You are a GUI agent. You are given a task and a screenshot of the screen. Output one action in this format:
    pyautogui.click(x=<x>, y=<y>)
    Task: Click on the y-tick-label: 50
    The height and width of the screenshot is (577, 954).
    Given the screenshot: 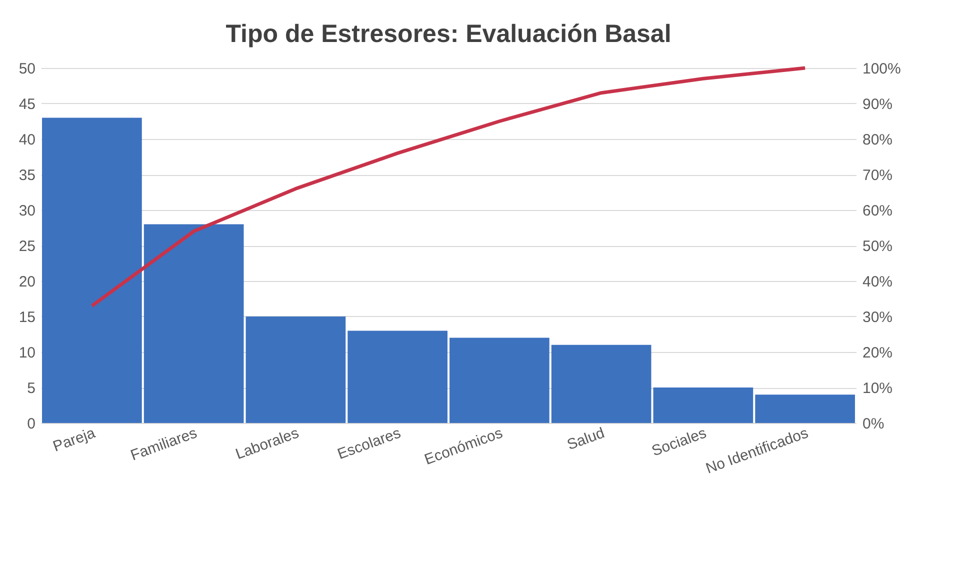 What is the action you would take?
    pyautogui.click(x=27, y=69)
    